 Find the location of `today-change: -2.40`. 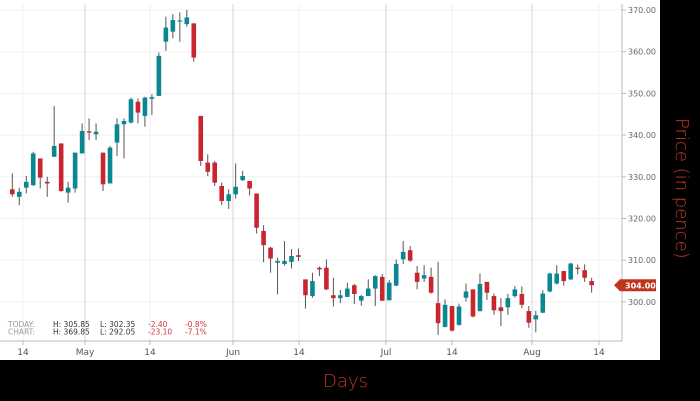

today-change: -2.40 is located at coordinates (158, 324).